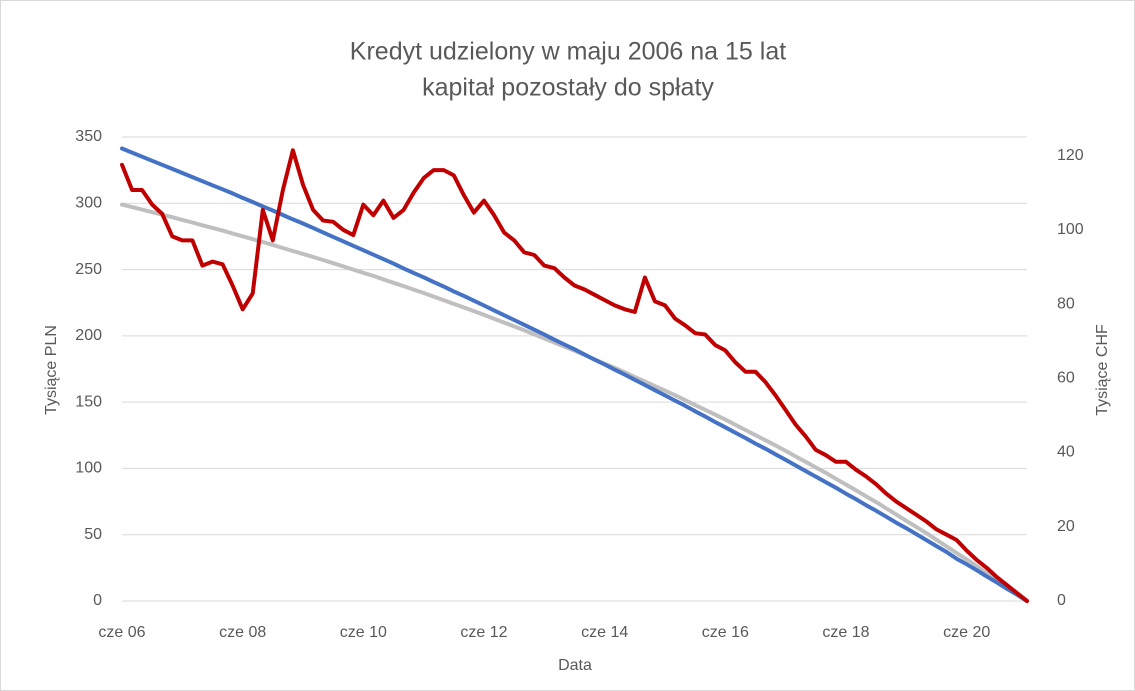  Describe the element at coordinates (1102, 370) in the screenshot. I see `y2-axis-label: Tysiące CHF` at that location.